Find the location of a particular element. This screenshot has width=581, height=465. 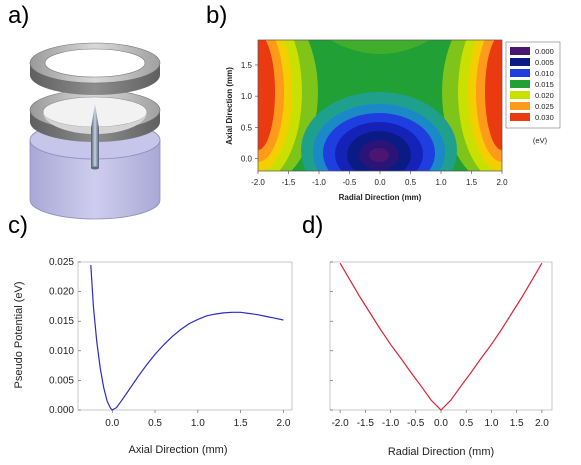

axial-y-ticks: 0.000 0.005 0.010 0.015 0.020 0.025 is located at coordinates (65, 336).